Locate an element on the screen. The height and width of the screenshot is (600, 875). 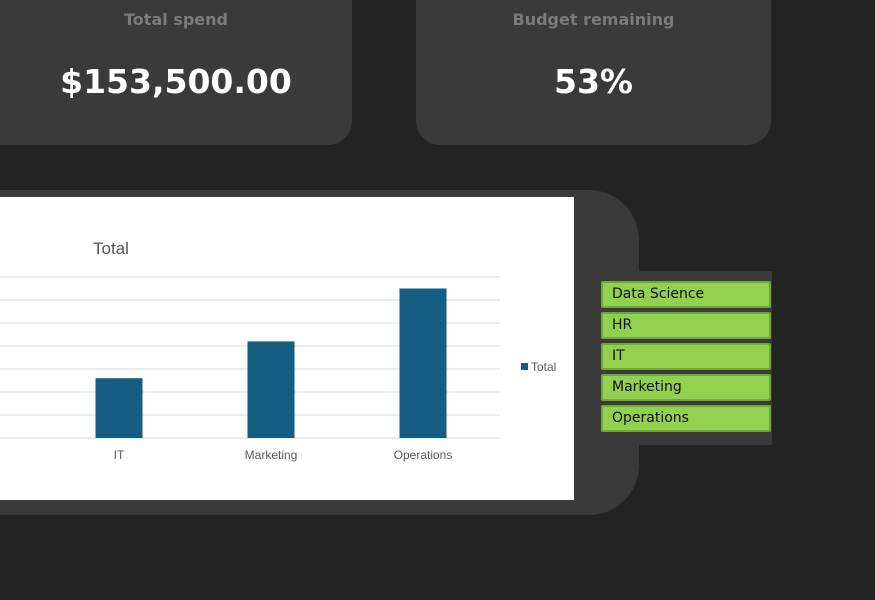
chart-x-labels: IT Marketing Operations is located at coordinates (283, 455).